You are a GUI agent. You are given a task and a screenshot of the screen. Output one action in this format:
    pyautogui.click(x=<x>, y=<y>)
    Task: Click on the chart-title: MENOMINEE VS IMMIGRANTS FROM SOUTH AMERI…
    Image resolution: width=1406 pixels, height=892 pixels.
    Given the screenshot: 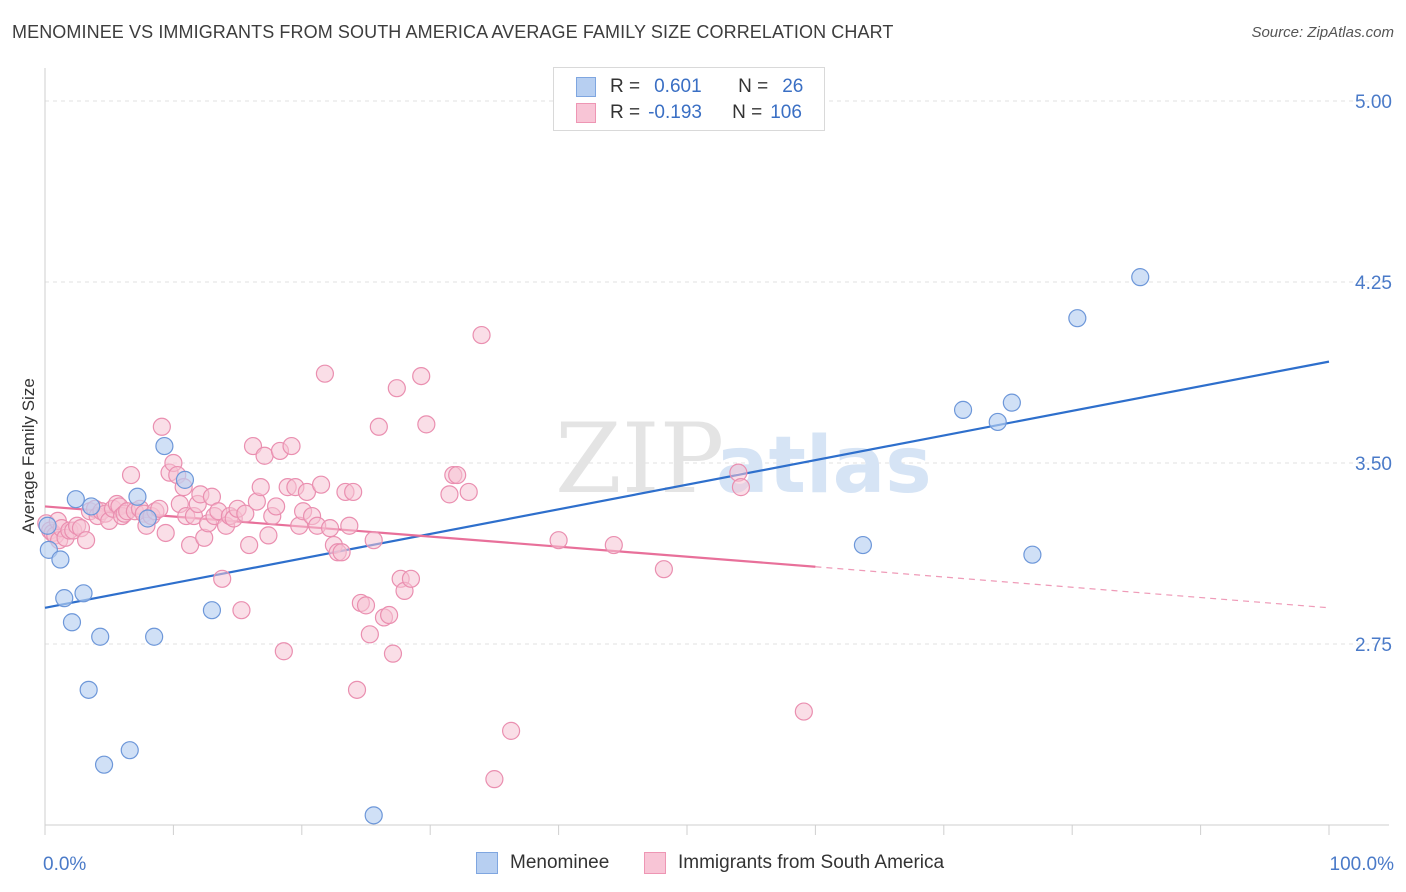 What is the action you would take?
    pyautogui.click(x=453, y=32)
    